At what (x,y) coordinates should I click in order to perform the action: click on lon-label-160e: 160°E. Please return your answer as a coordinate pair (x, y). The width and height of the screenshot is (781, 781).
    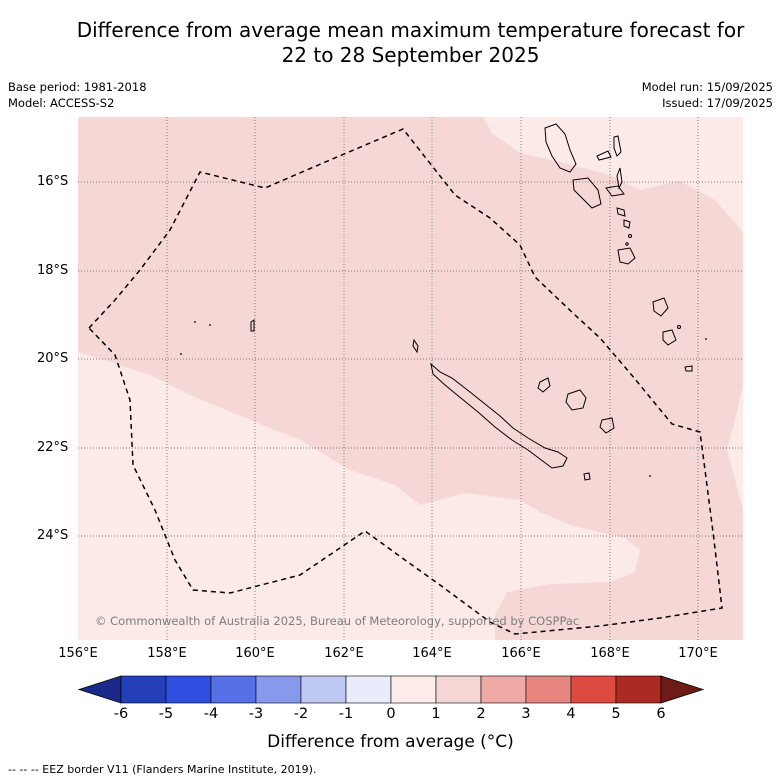
    Looking at the image, I should click on (255, 653).